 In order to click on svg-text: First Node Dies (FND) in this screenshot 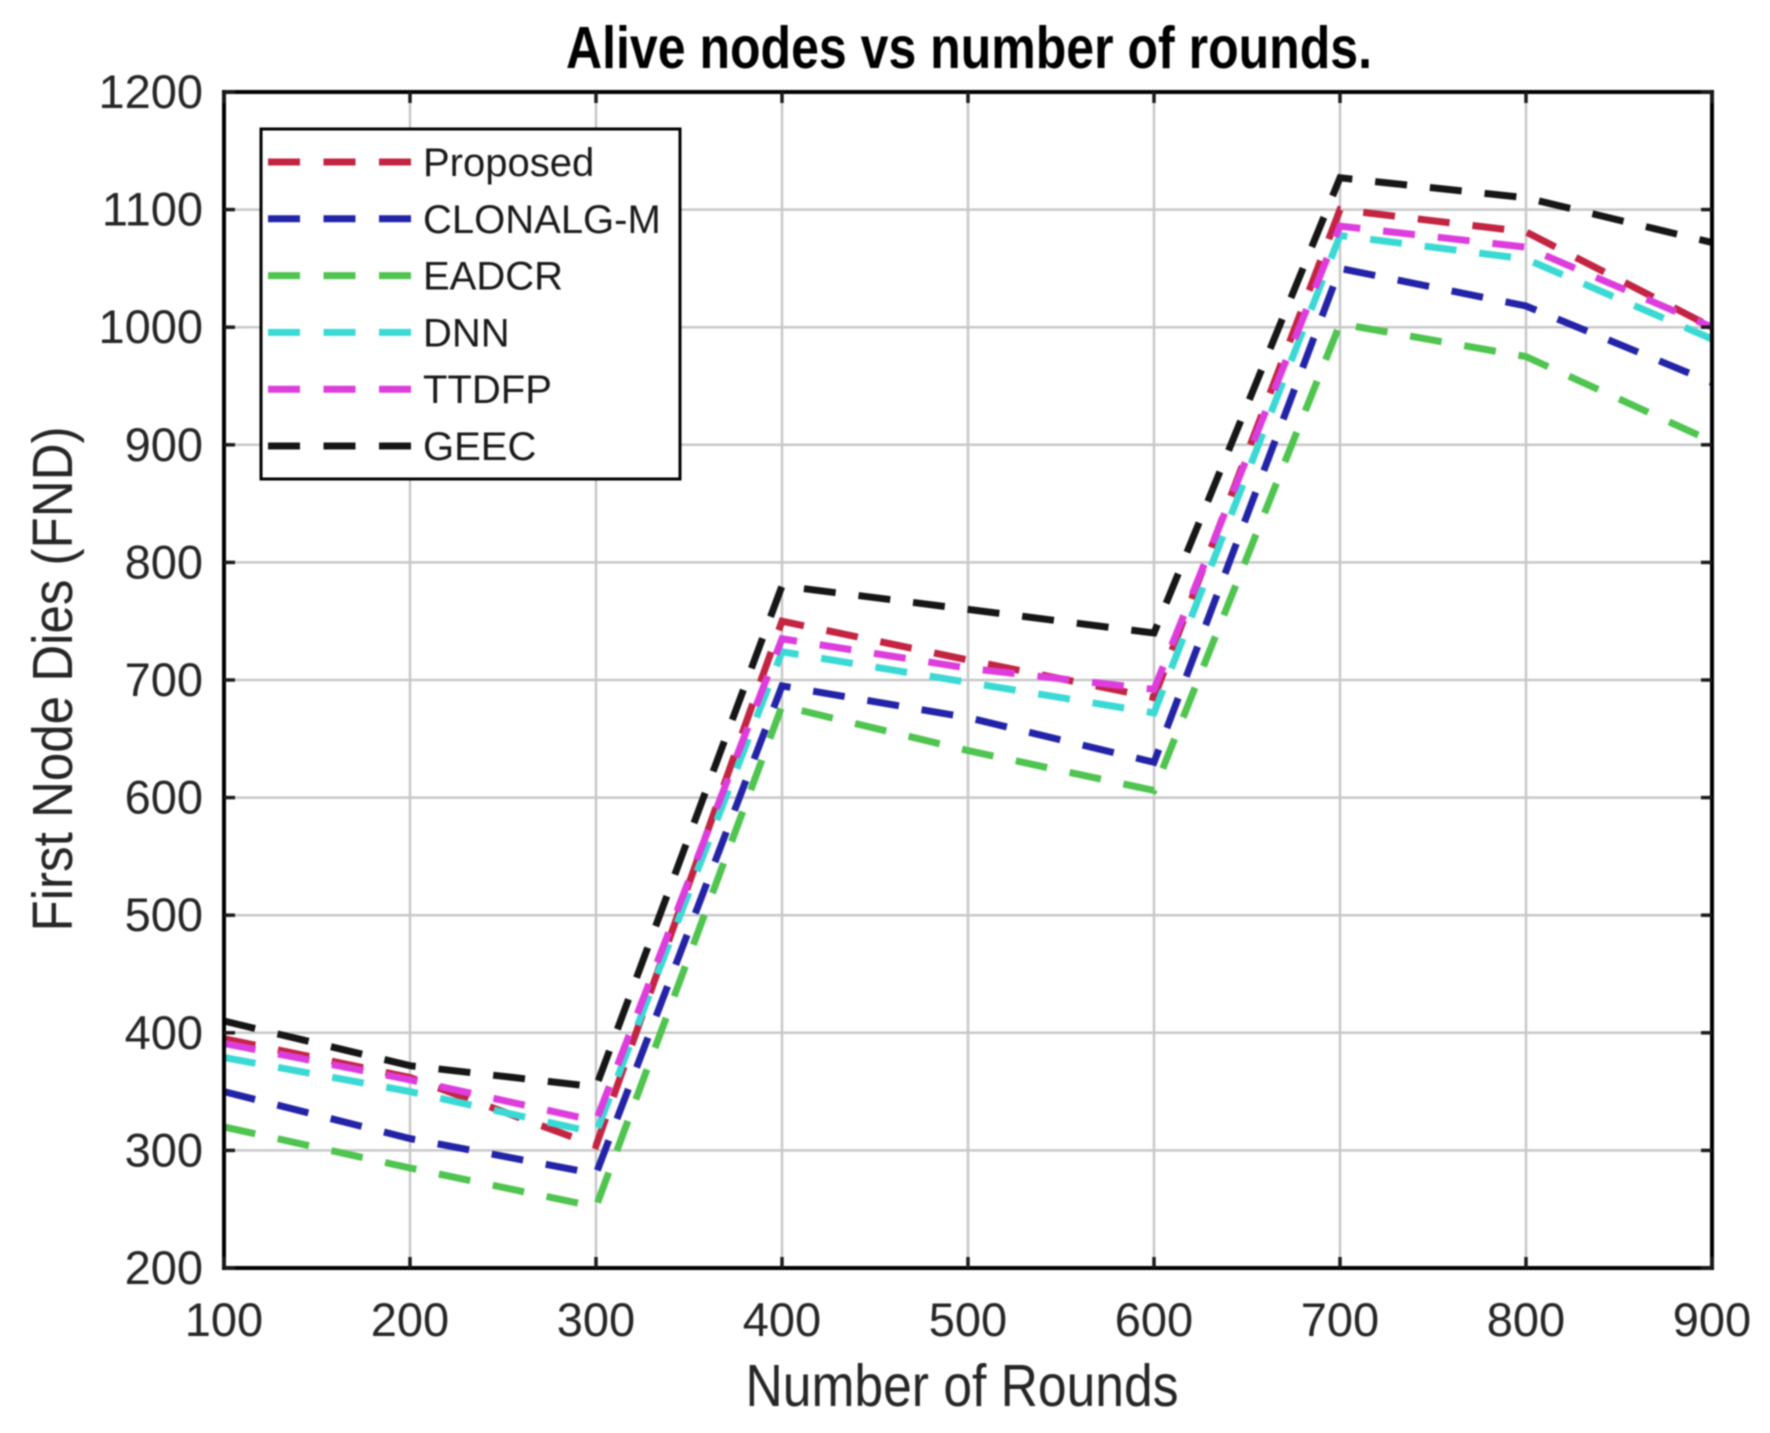, I will do `click(53, 679)`.